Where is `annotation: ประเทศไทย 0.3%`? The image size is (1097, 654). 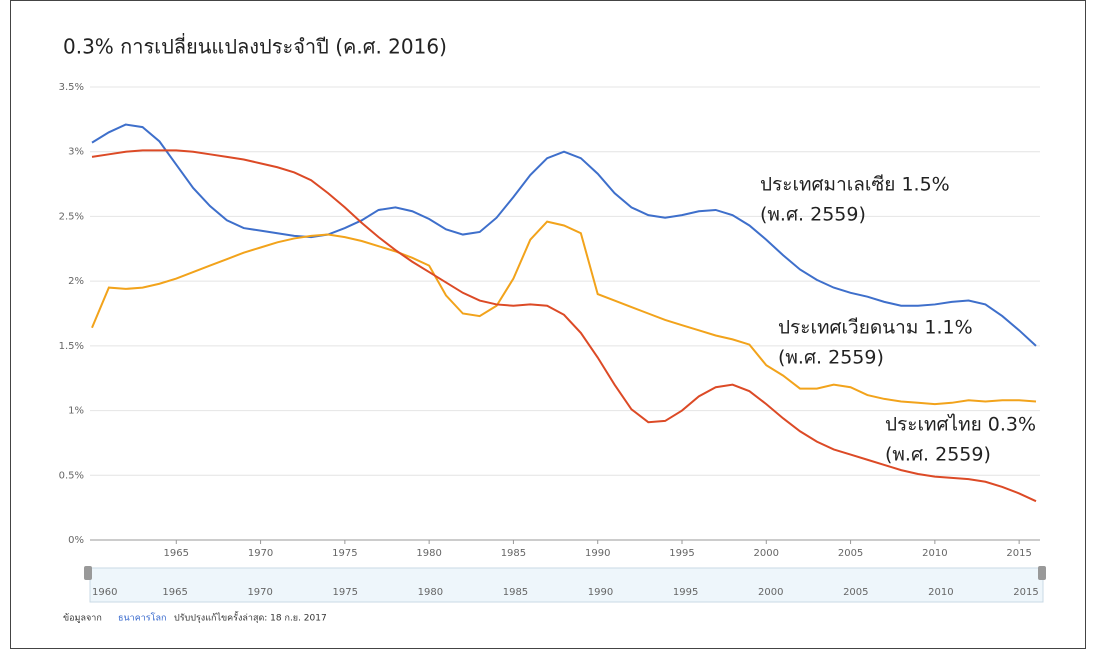
annotation: ประเทศไทย 0.3% is located at coordinates (960, 425).